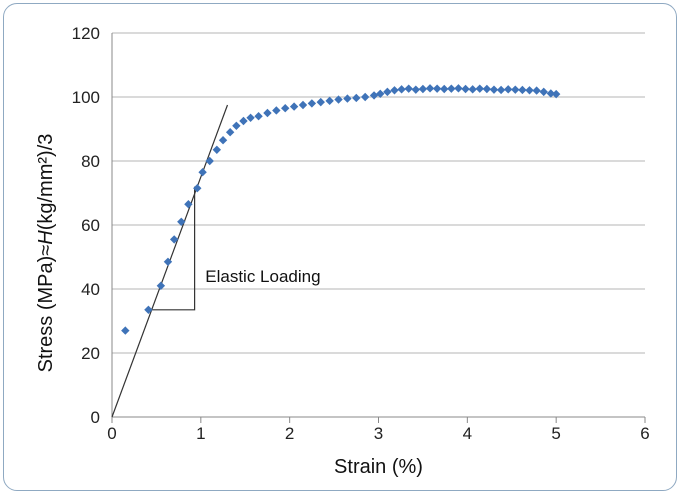 This screenshot has width=682, height=496. What do you see at coordinates (172, 248) in the screenshot?
I see `slope-triangle` at bounding box center [172, 248].